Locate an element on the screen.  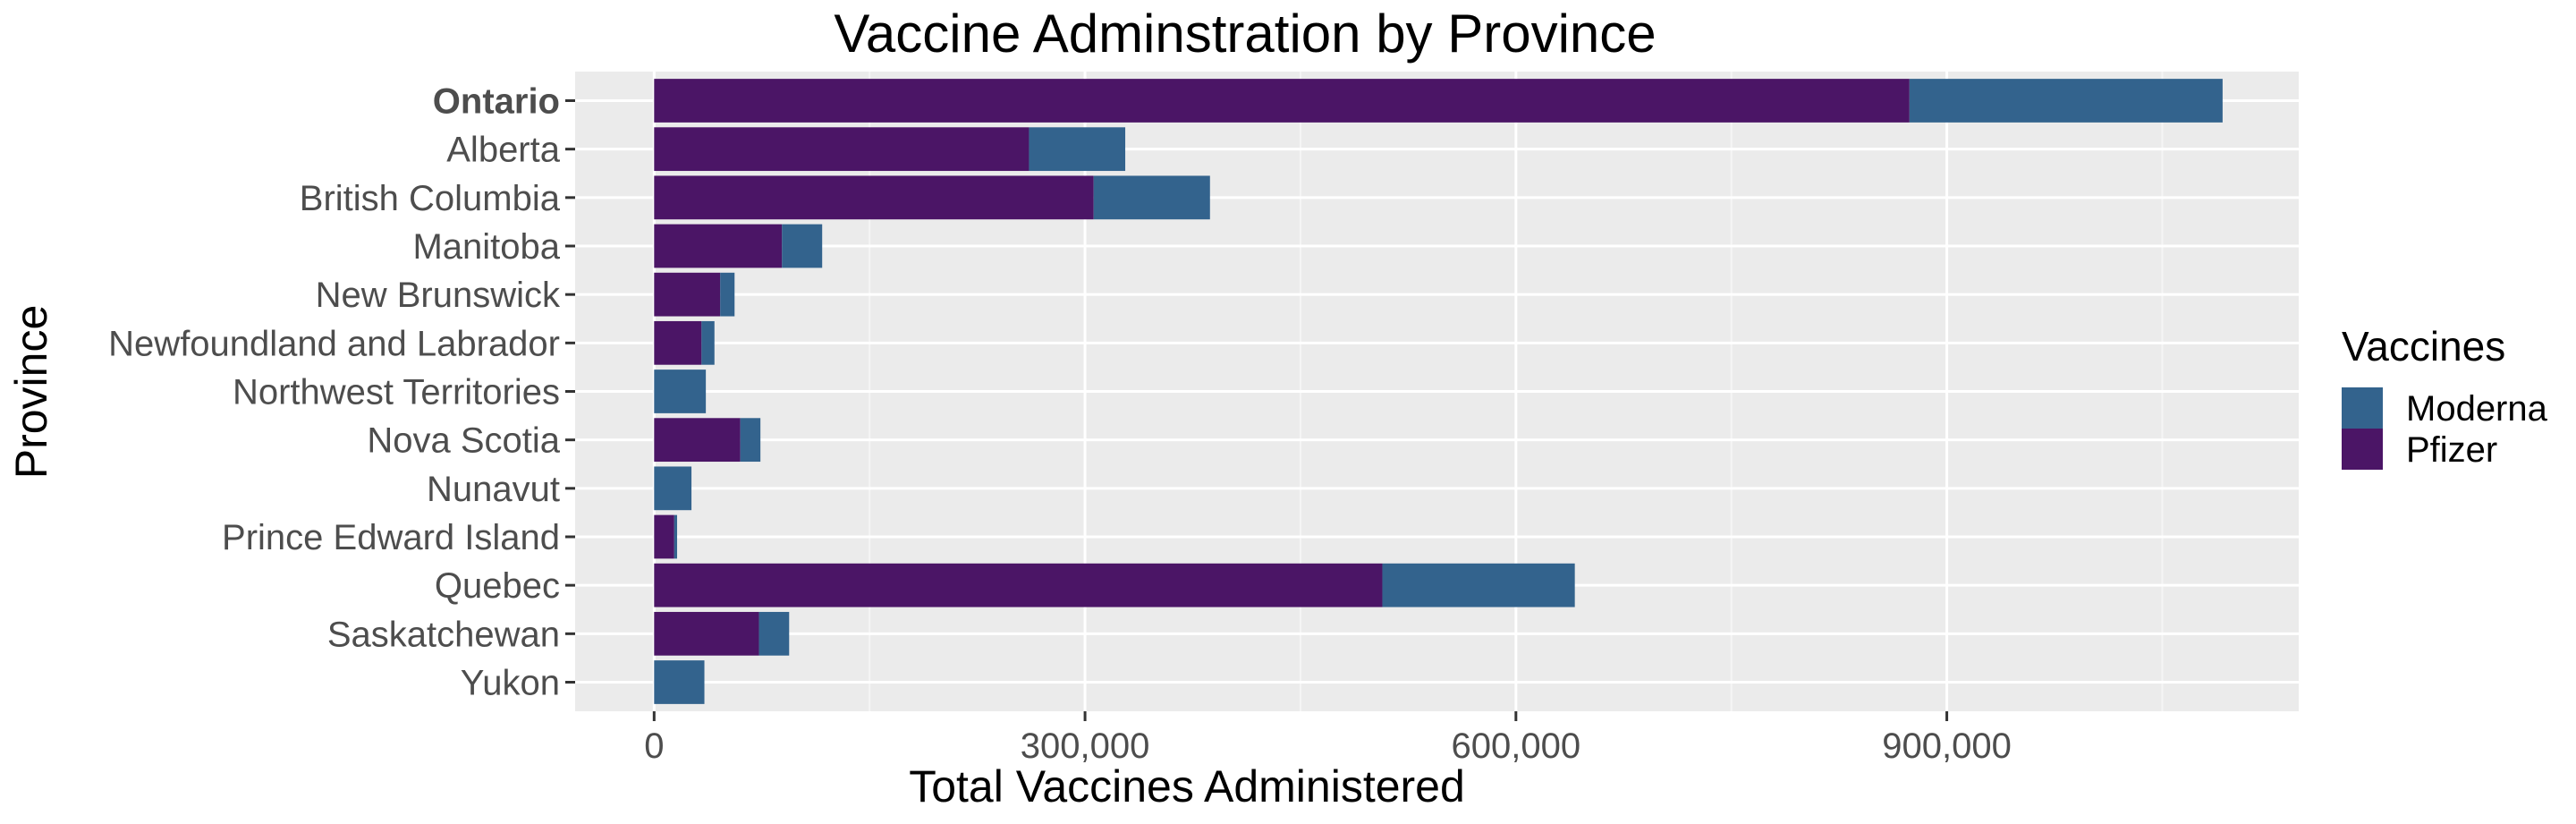
y-tick-label: Nunavut is located at coordinates (493, 489).